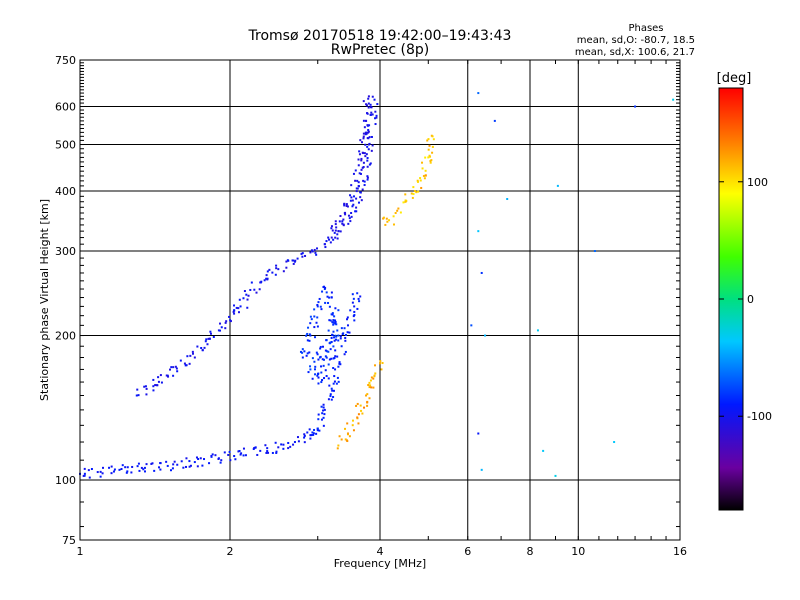 The width and height of the screenshot is (800, 600). What do you see at coordinates (65, 480) in the screenshot?
I see `y-tick-label: 100` at bounding box center [65, 480].